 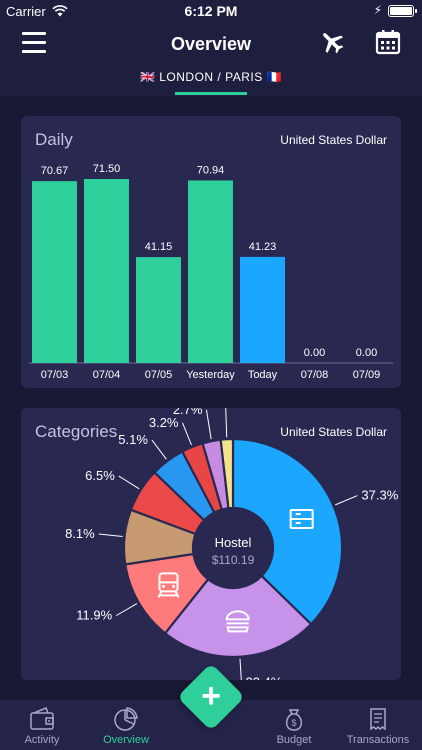 I want to click on menu-icon, so click(x=34, y=43).